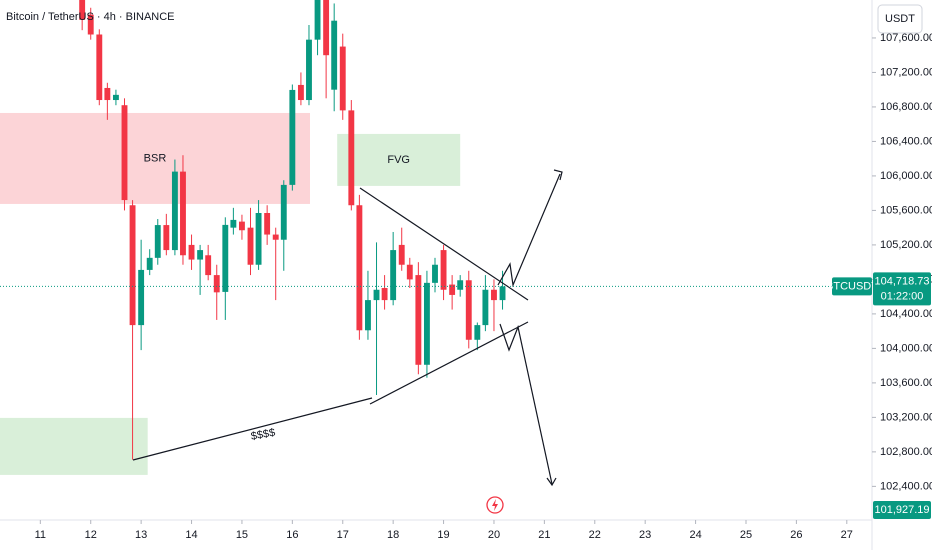 Image resolution: width=932 pixels, height=550 pixels. Describe the element at coordinates (906, 176) in the screenshot. I see `y-tick-label: 106,000.00` at that location.